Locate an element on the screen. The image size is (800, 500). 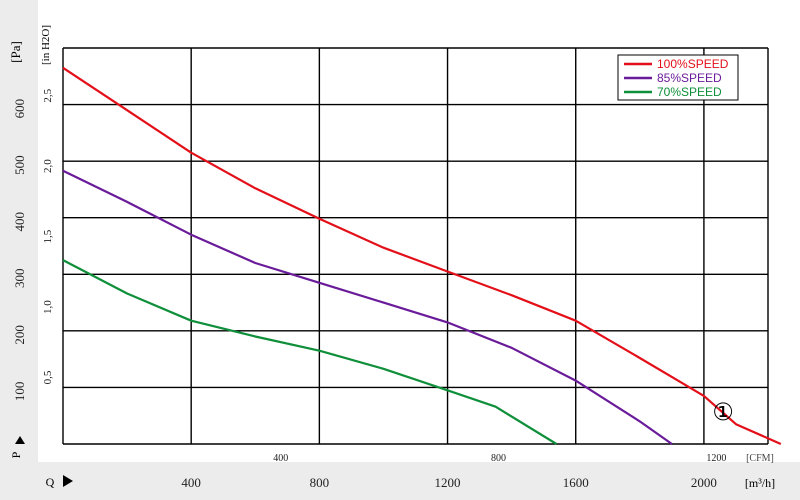
pressure-arrow-icon is located at coordinates (20, 440).